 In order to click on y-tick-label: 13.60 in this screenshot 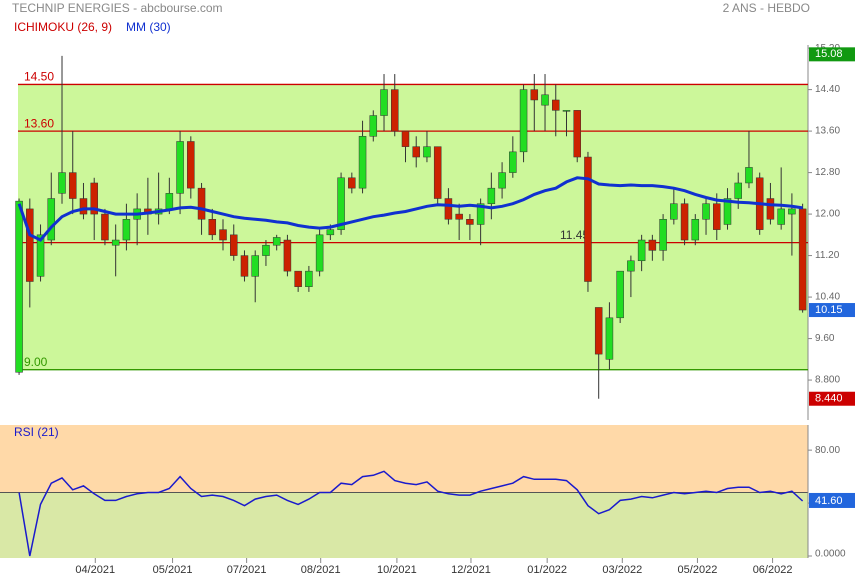, I will do `click(827, 131)`.